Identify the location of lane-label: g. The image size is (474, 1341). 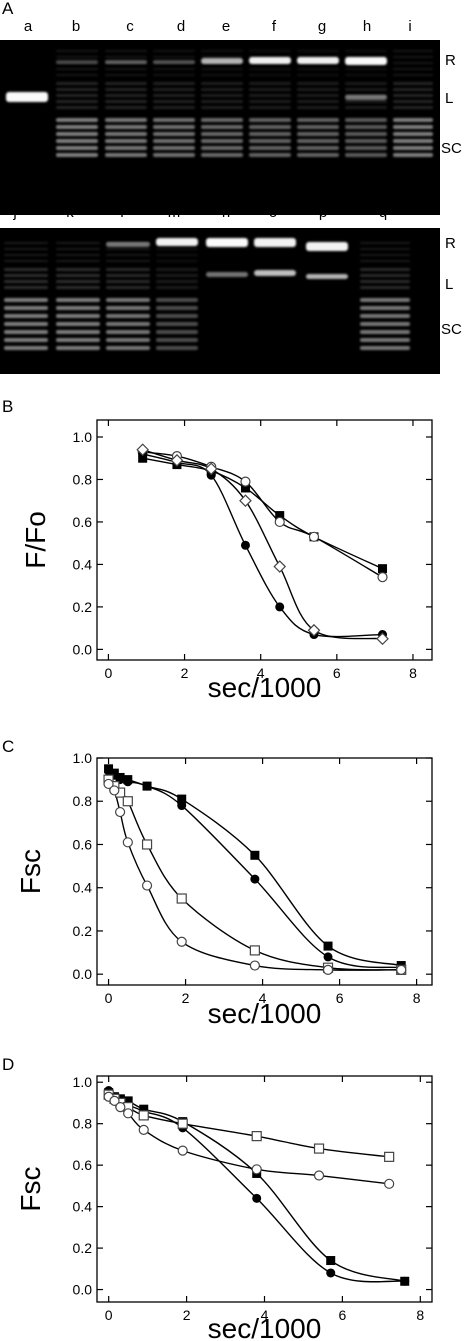
(322, 26).